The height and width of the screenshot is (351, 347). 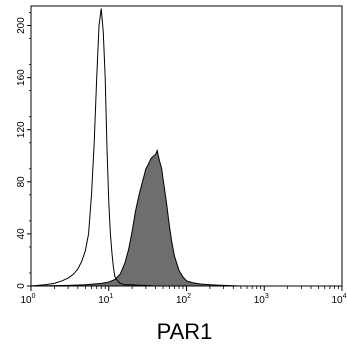 I want to click on x-tick-label: 10⁴, so click(x=338, y=299).